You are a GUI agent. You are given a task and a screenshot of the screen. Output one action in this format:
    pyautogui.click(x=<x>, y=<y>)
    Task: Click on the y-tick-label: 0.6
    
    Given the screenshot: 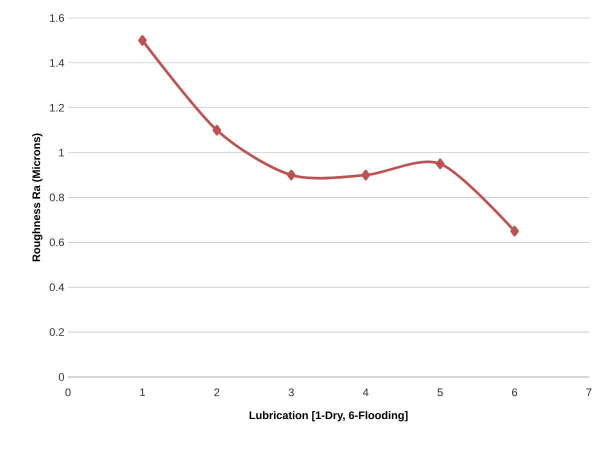 What is the action you would take?
    pyautogui.click(x=57, y=242)
    